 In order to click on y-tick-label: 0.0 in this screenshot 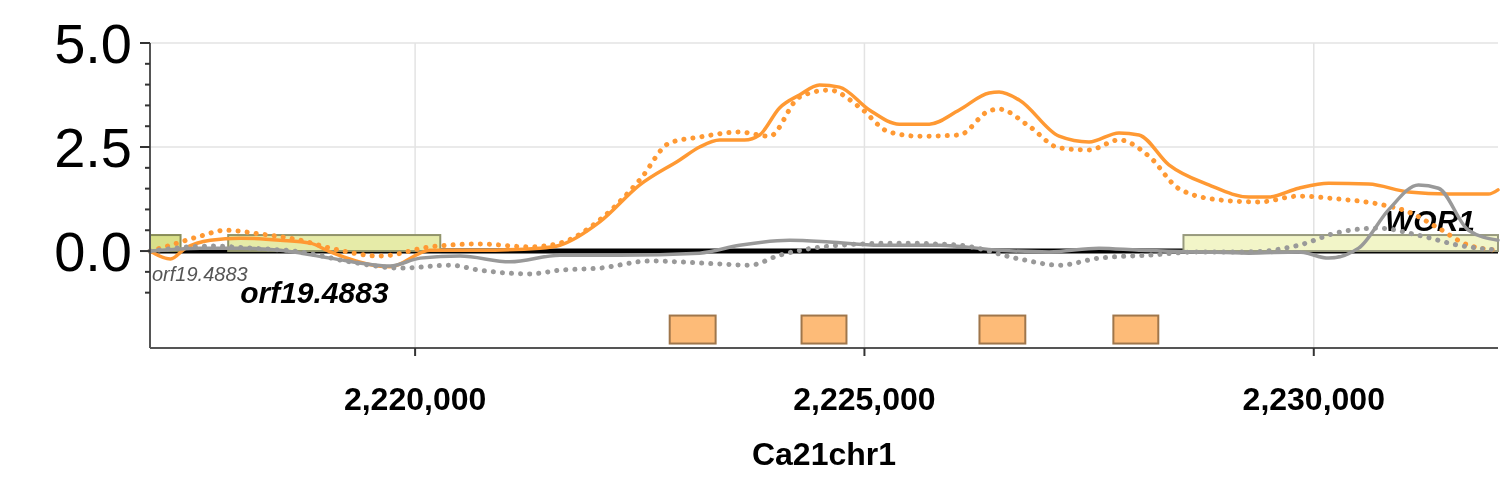, I will do `click(93, 252)`.